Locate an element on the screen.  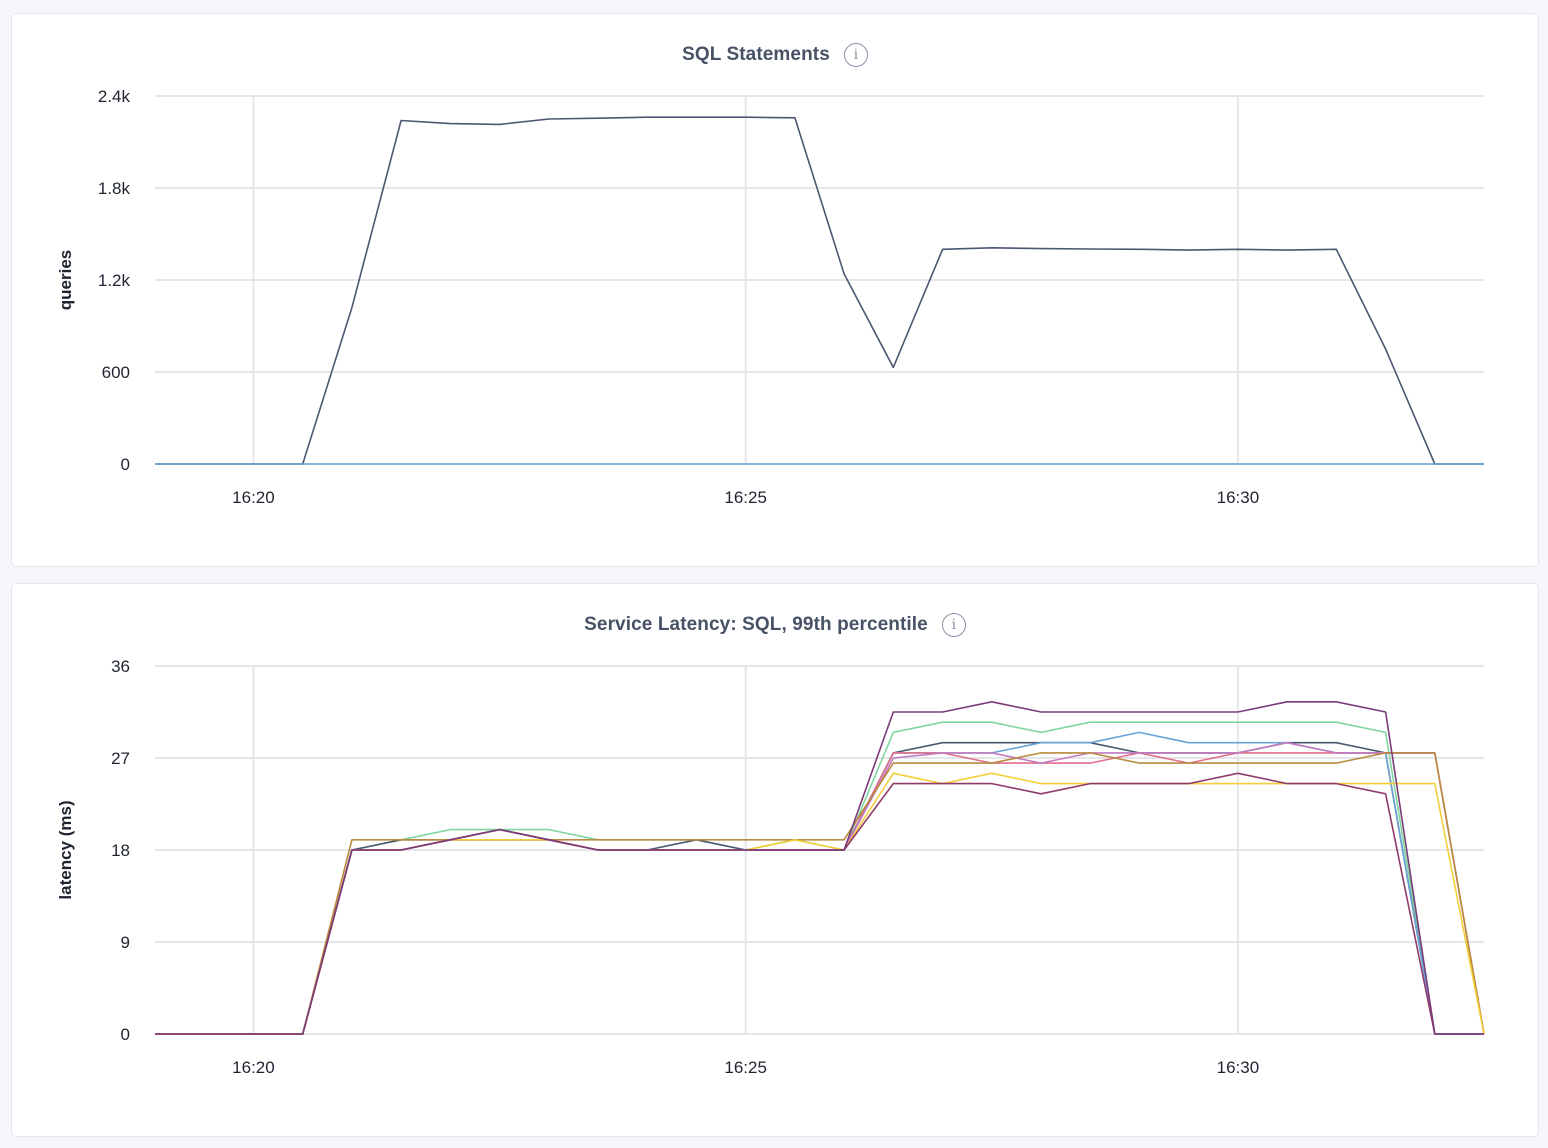
panel-title: SQL Statements is located at coordinates (756, 54).